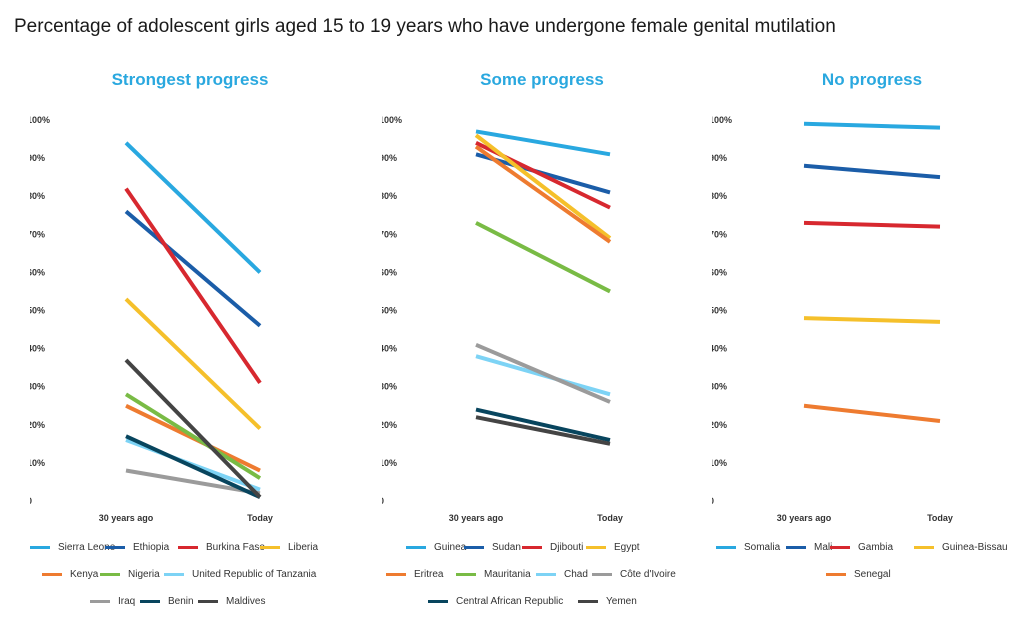 The image size is (1024, 622). I want to click on series-line-egypt, so click(543, 186).